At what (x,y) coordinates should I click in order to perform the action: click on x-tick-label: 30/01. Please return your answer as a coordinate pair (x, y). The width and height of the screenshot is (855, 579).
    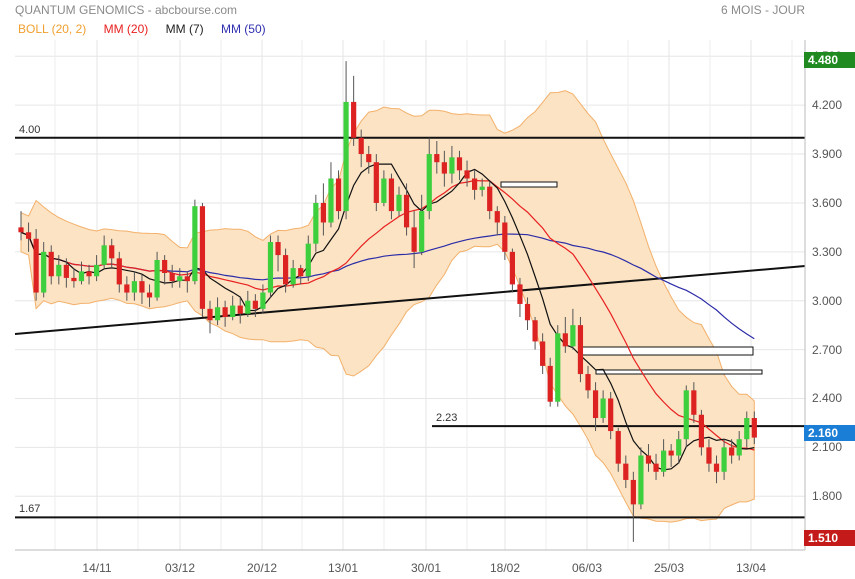
    Looking at the image, I should click on (426, 568).